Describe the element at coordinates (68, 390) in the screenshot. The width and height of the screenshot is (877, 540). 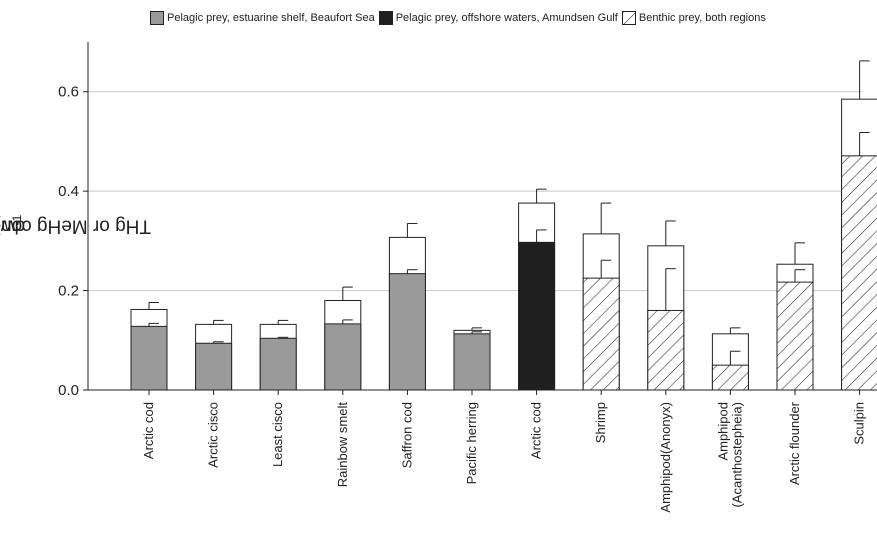
I see `y-tick-label-0: 0.0` at that location.